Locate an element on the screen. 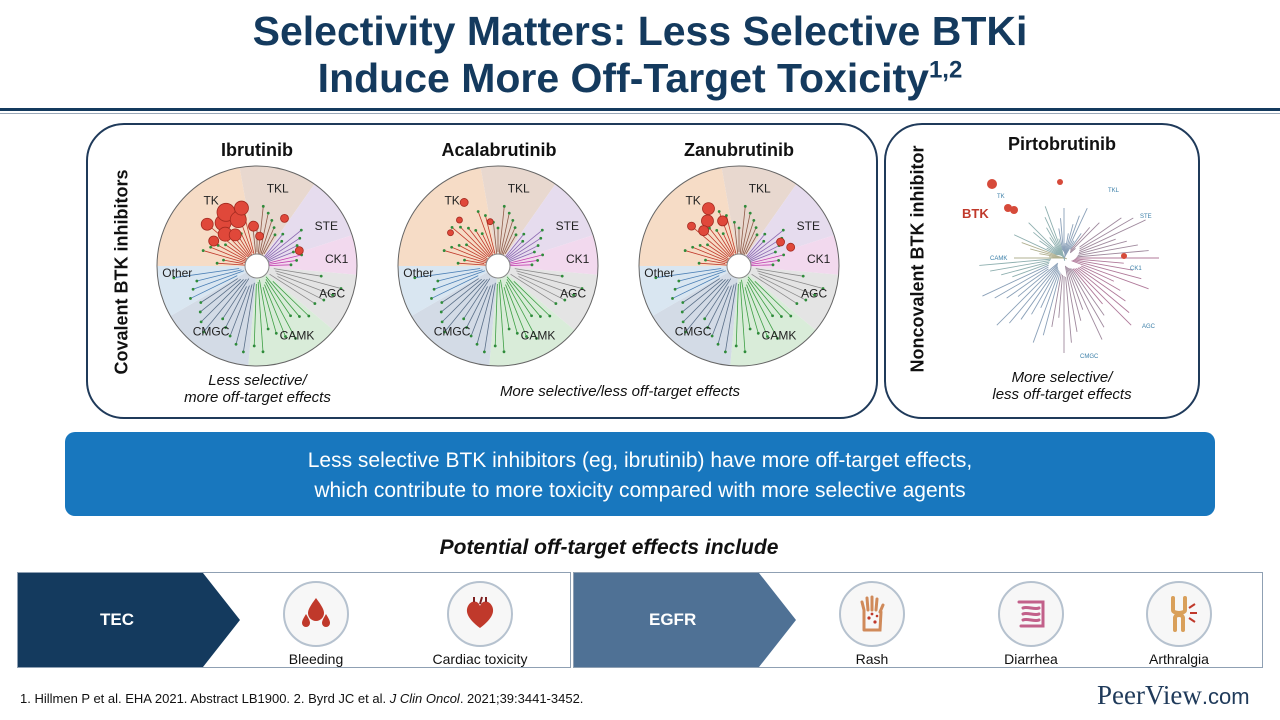  effect-label-bleeding: Bleeding is located at coordinates (316, 659).